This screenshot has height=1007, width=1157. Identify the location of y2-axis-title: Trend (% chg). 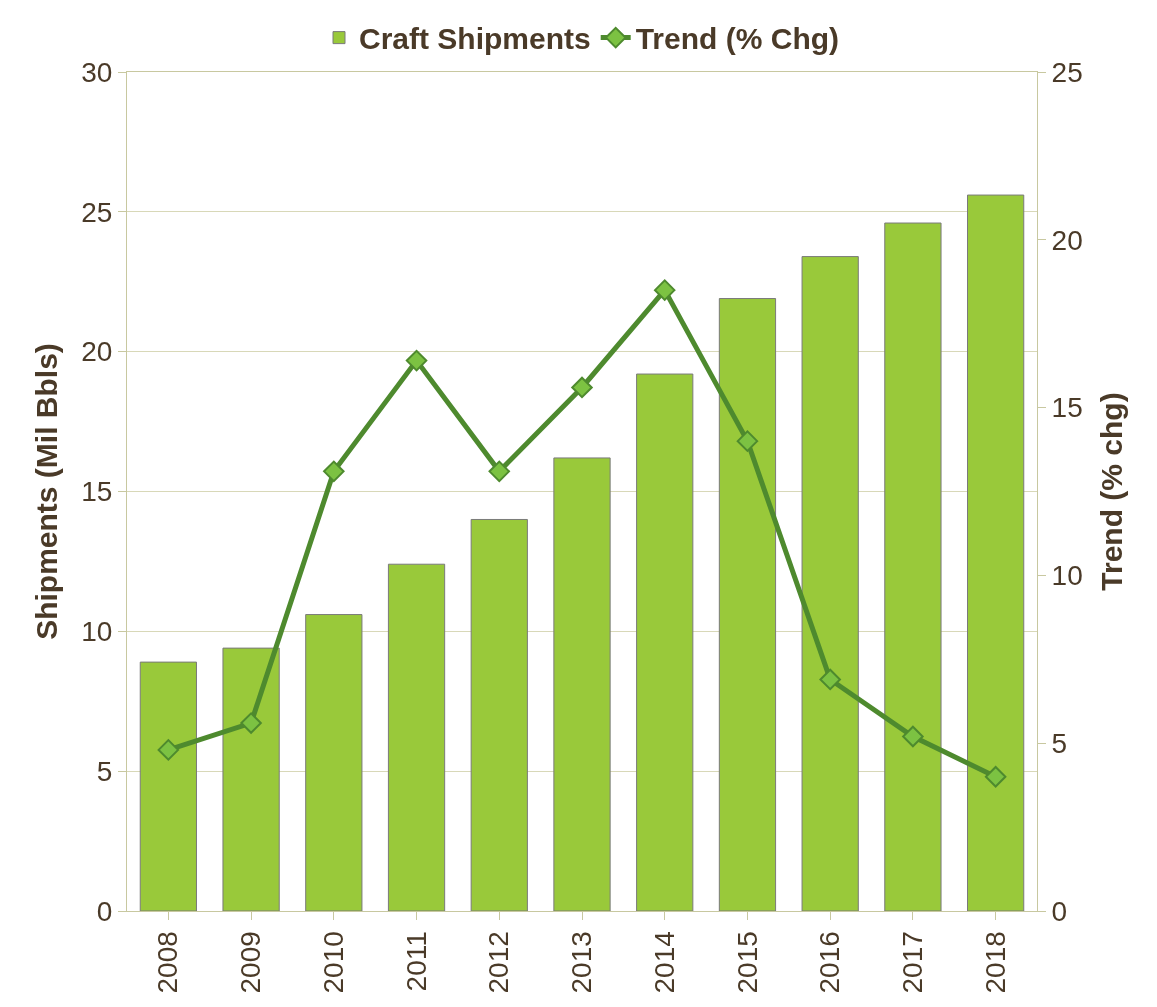
(1111, 491).